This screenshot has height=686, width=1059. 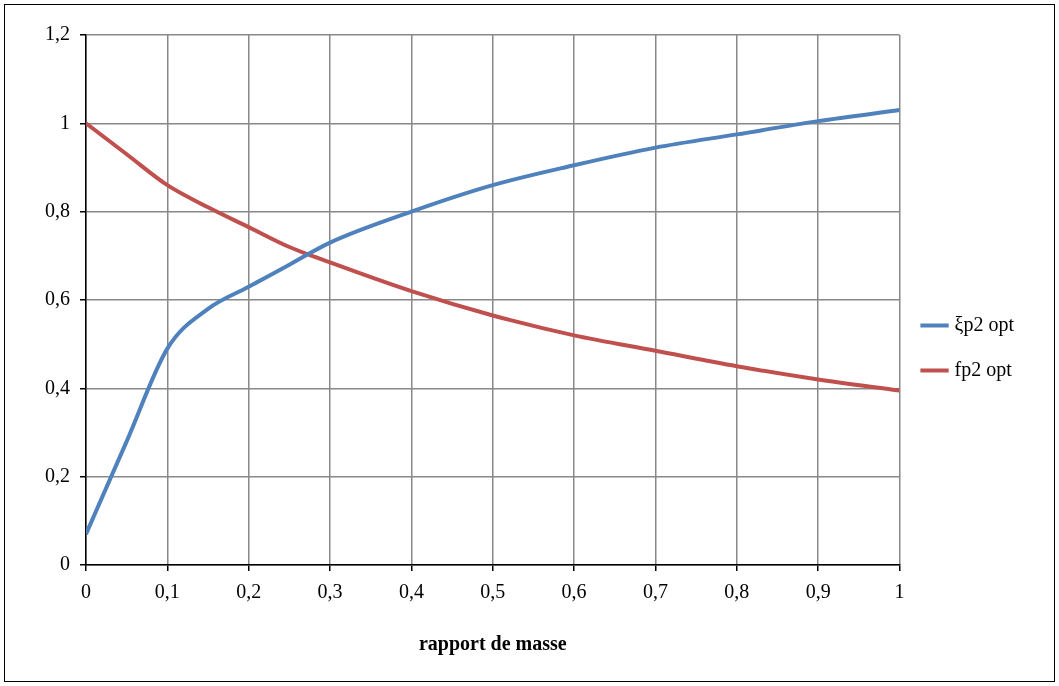 What do you see at coordinates (57, 33) in the screenshot?
I see `y-tick-label: 1,2` at bounding box center [57, 33].